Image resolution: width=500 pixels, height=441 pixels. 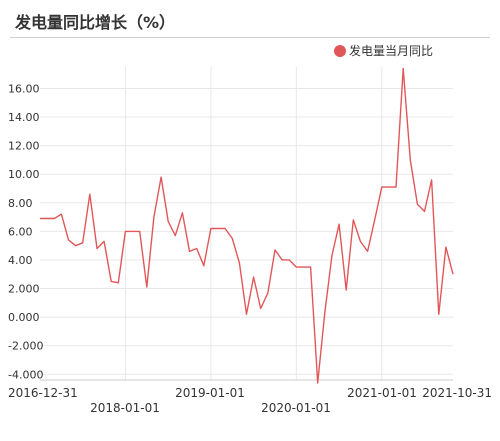 What do you see at coordinates (20, 260) in the screenshot?
I see `y-tick-label: 4.00` at bounding box center [20, 260].